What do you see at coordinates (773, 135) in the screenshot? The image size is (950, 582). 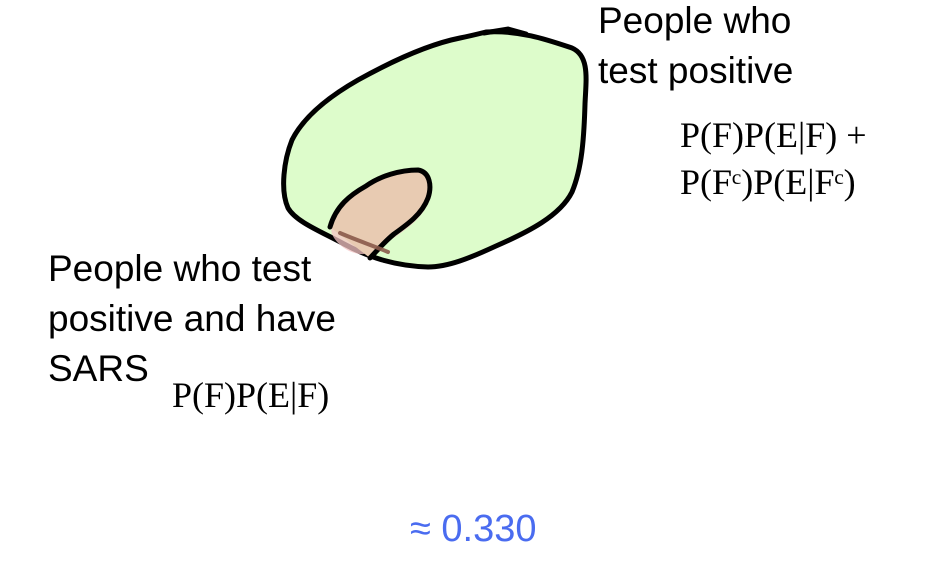 I see `test-positive-formula-line: P(F)P(E|F) +` at bounding box center [773, 135].